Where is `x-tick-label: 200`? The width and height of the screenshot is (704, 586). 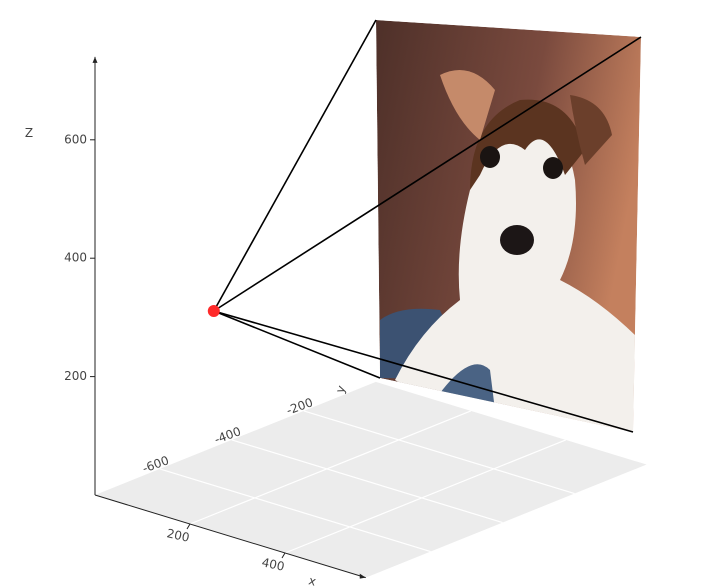
x-tick-label: 200 is located at coordinates (177, 535).